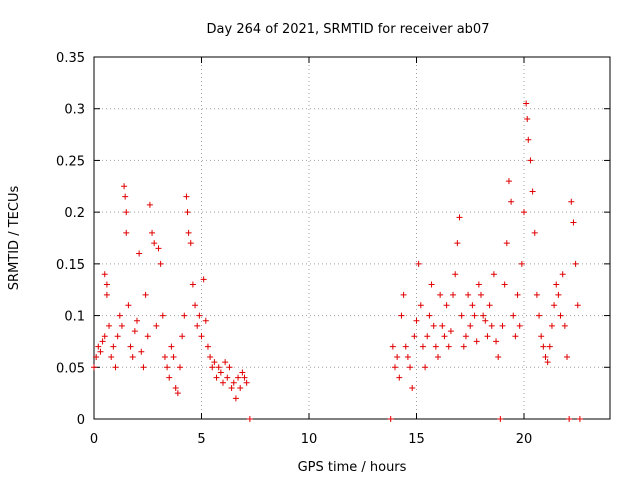 This screenshot has height=480, width=640. Describe the element at coordinates (70, 368) in the screenshot. I see `y-tick-label: 0.05` at that location.